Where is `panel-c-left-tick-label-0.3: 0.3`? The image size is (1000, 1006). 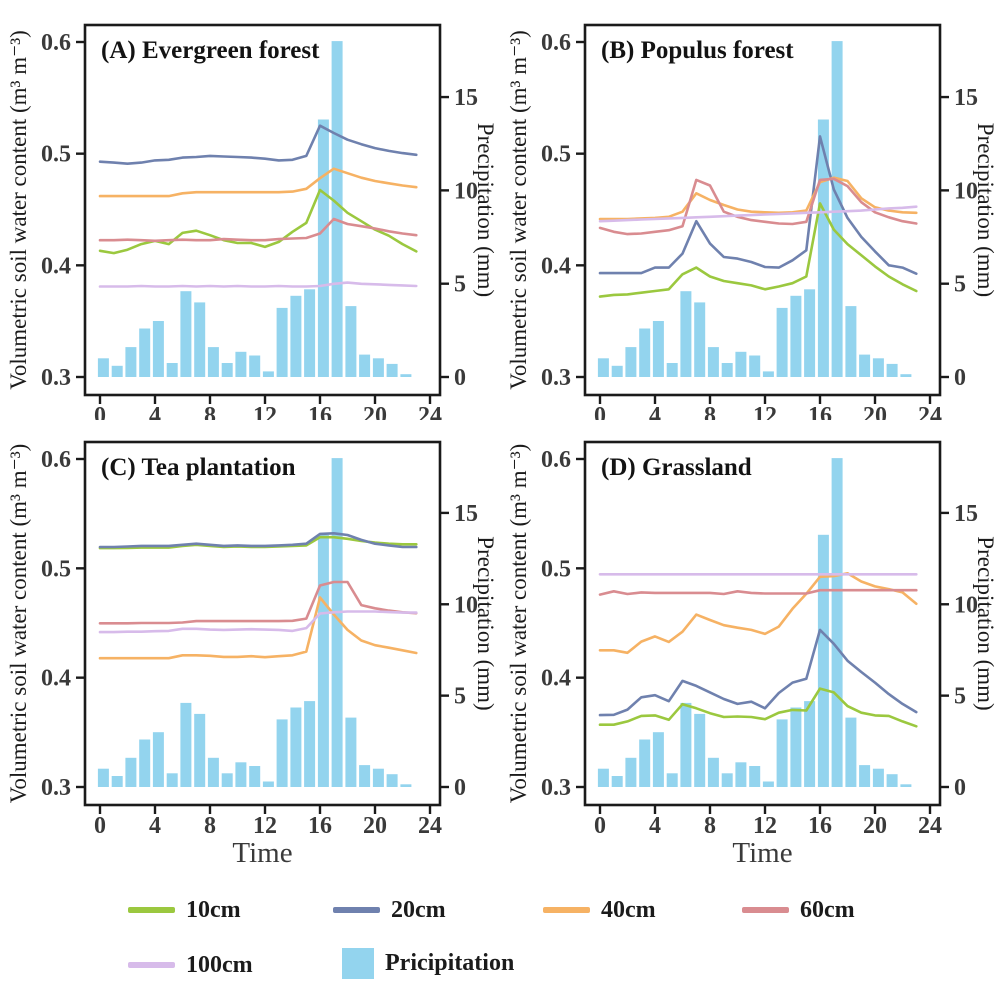 panel-c-left-tick-label-0.3: 0.3 is located at coordinates (56, 788).